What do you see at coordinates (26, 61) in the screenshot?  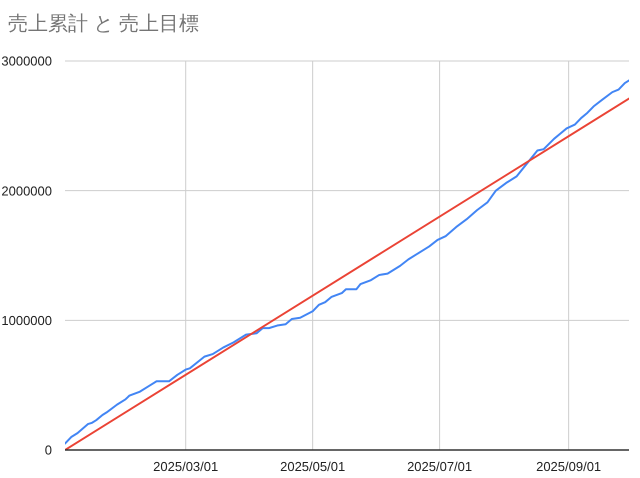 I see `y-tick-label: 3000000` at bounding box center [26, 61].